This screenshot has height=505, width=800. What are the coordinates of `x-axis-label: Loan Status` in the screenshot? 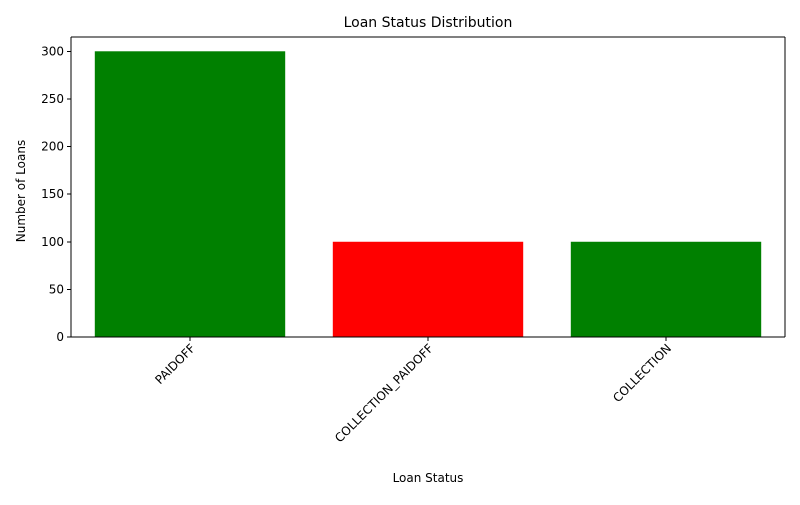 It's located at (428, 478).